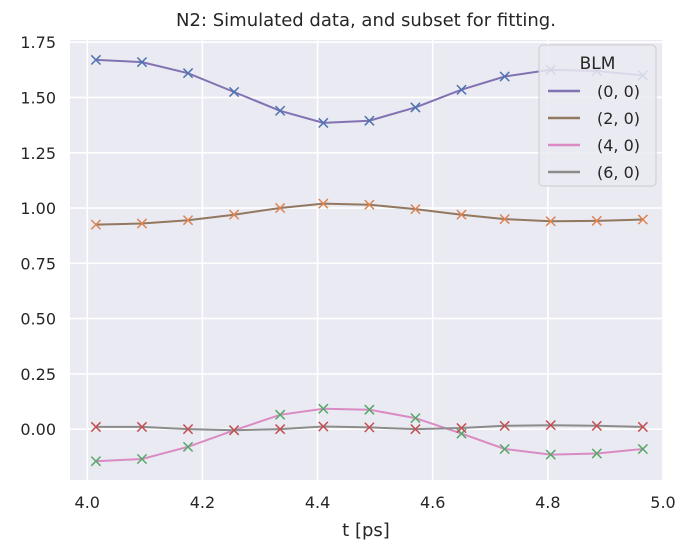  I want to click on x-tick-label: 4.6, so click(432, 502).